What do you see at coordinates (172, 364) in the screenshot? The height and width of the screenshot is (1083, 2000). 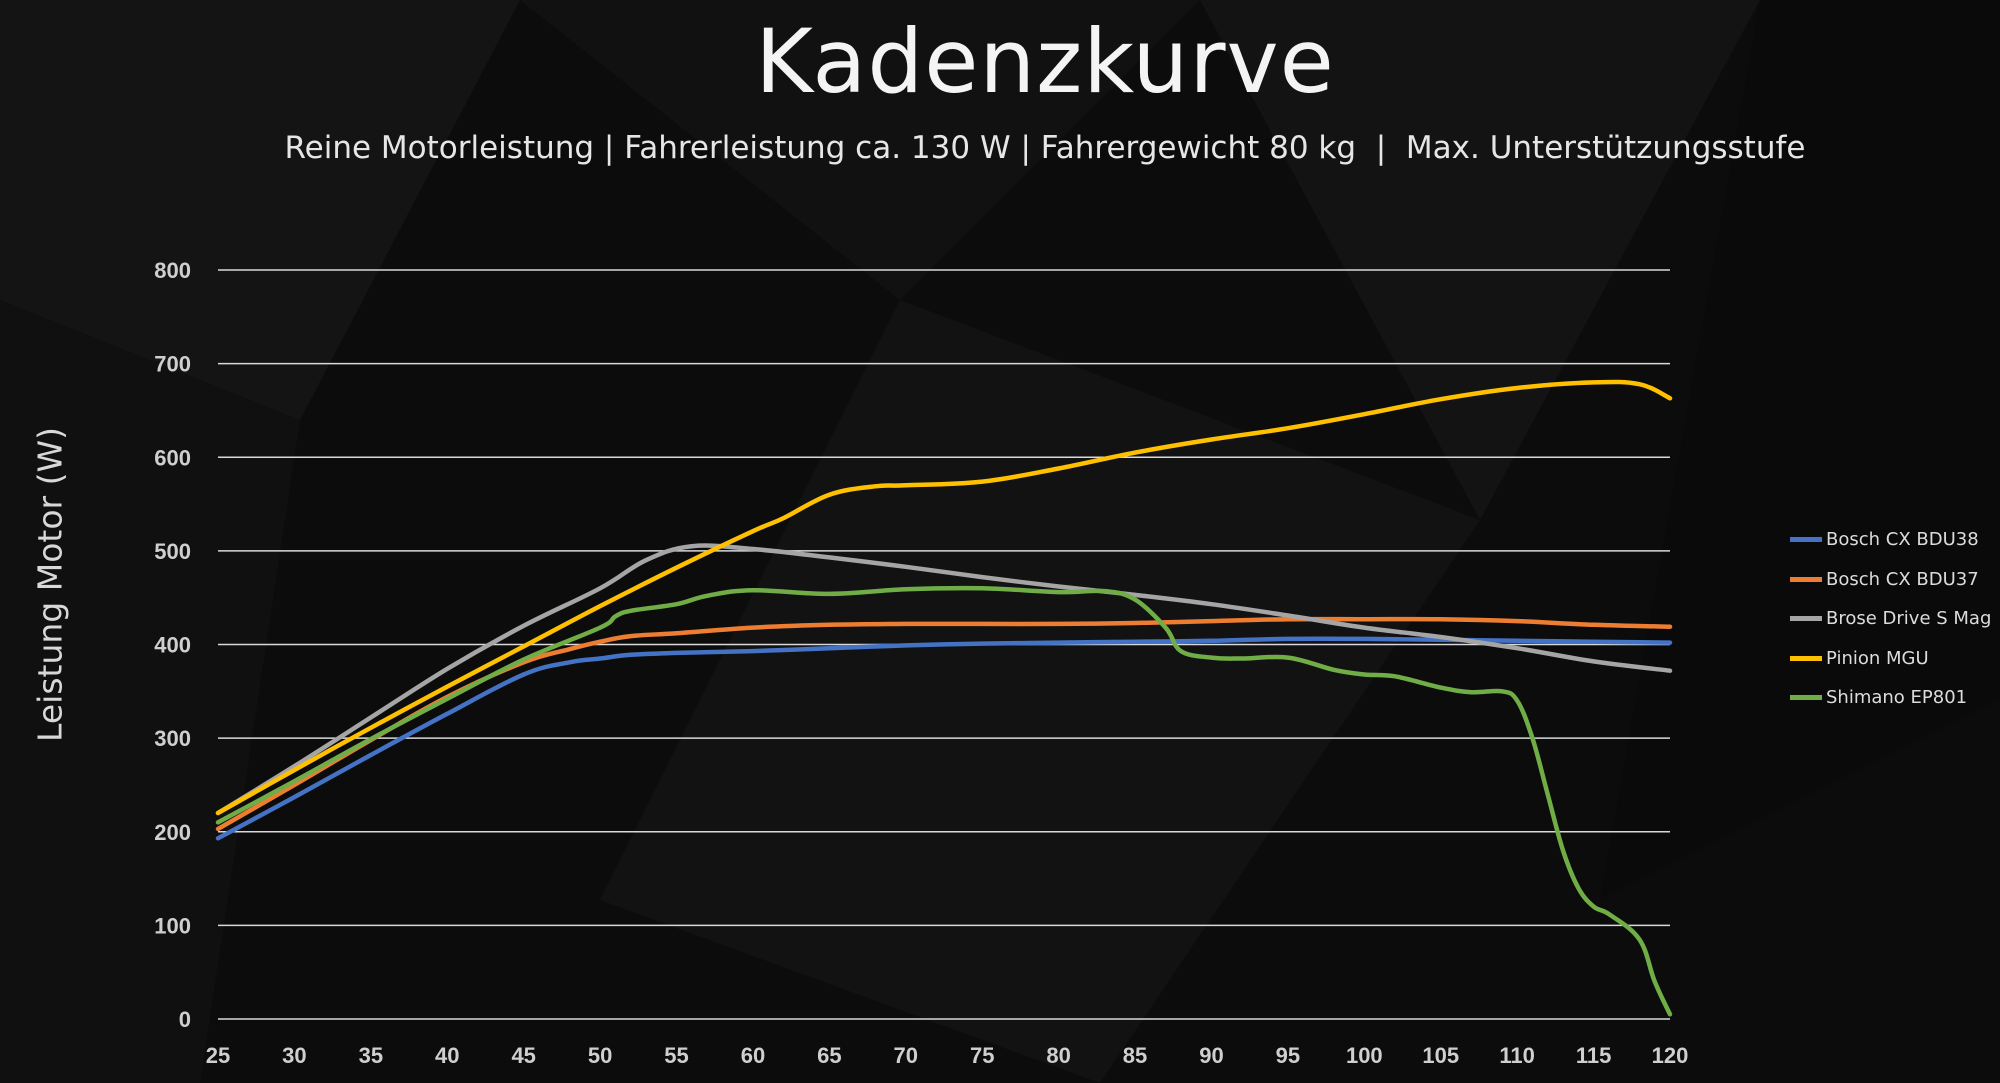 I see `y-tick-label: 700` at bounding box center [172, 364].